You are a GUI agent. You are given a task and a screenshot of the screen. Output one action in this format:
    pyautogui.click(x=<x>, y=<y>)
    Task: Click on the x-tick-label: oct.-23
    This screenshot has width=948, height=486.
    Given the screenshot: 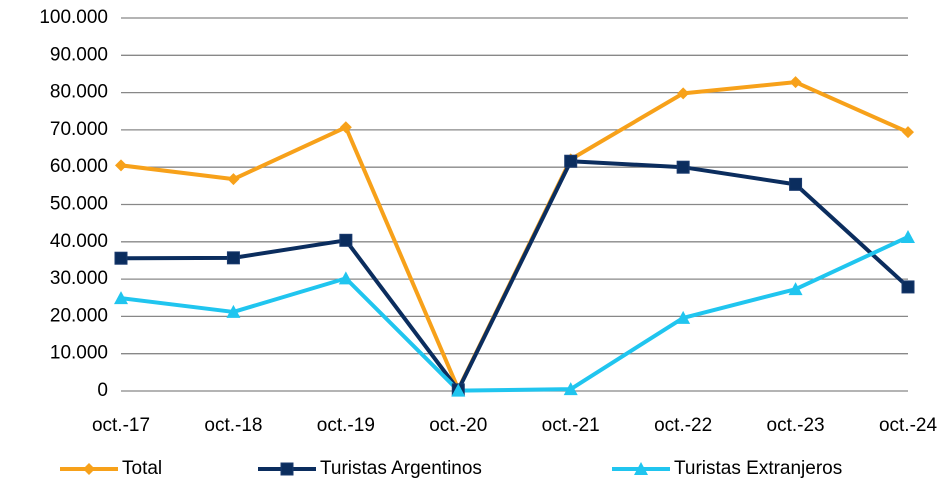 What is the action you would take?
    pyautogui.click(x=796, y=425)
    